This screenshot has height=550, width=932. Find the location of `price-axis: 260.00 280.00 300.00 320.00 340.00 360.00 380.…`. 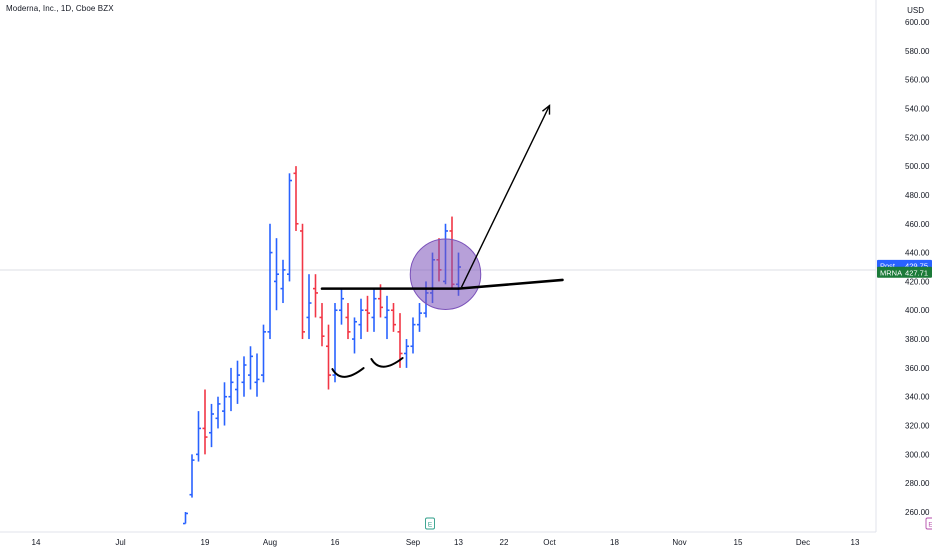

price-axis: 260.00 280.00 300.00 320.00 340.00 360.00 380.… is located at coordinates (902, 266).